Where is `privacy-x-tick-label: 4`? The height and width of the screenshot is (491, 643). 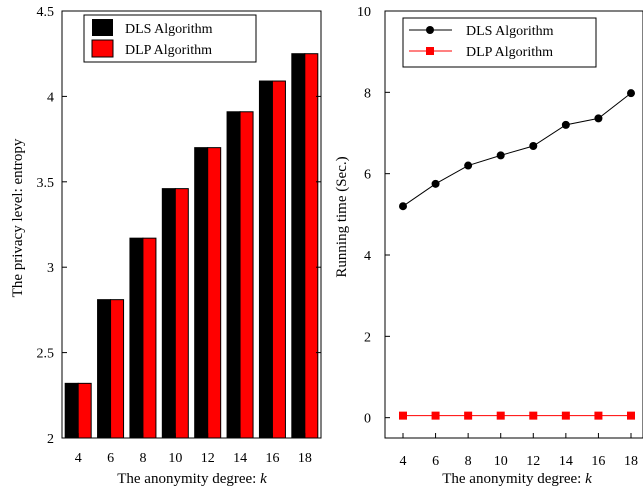
privacy-x-tick-label: 4 is located at coordinates (78, 458).